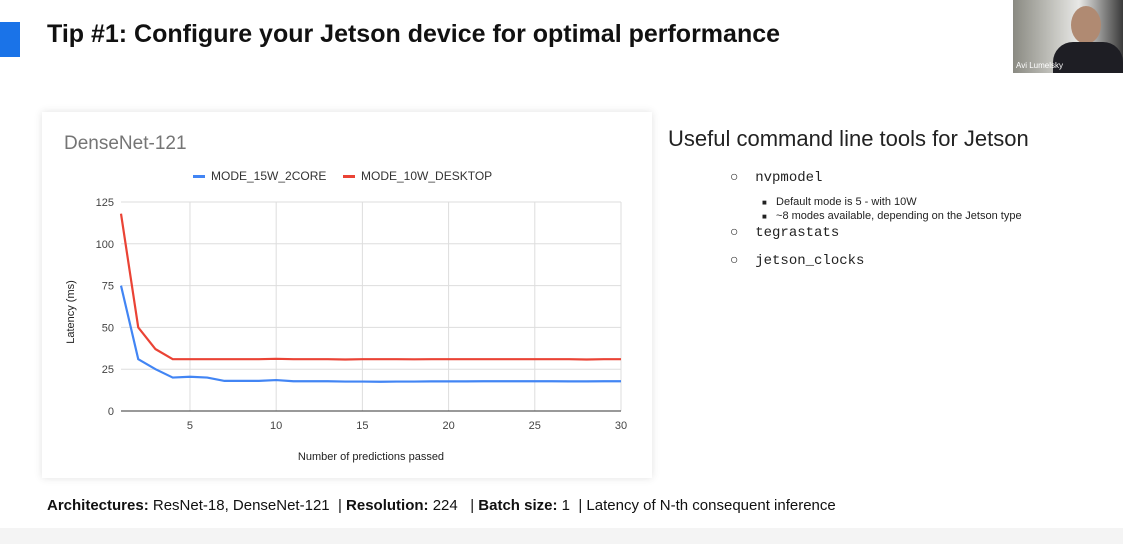  I want to click on tool-item-tegrastats: ○ tegrastats, so click(785, 233).